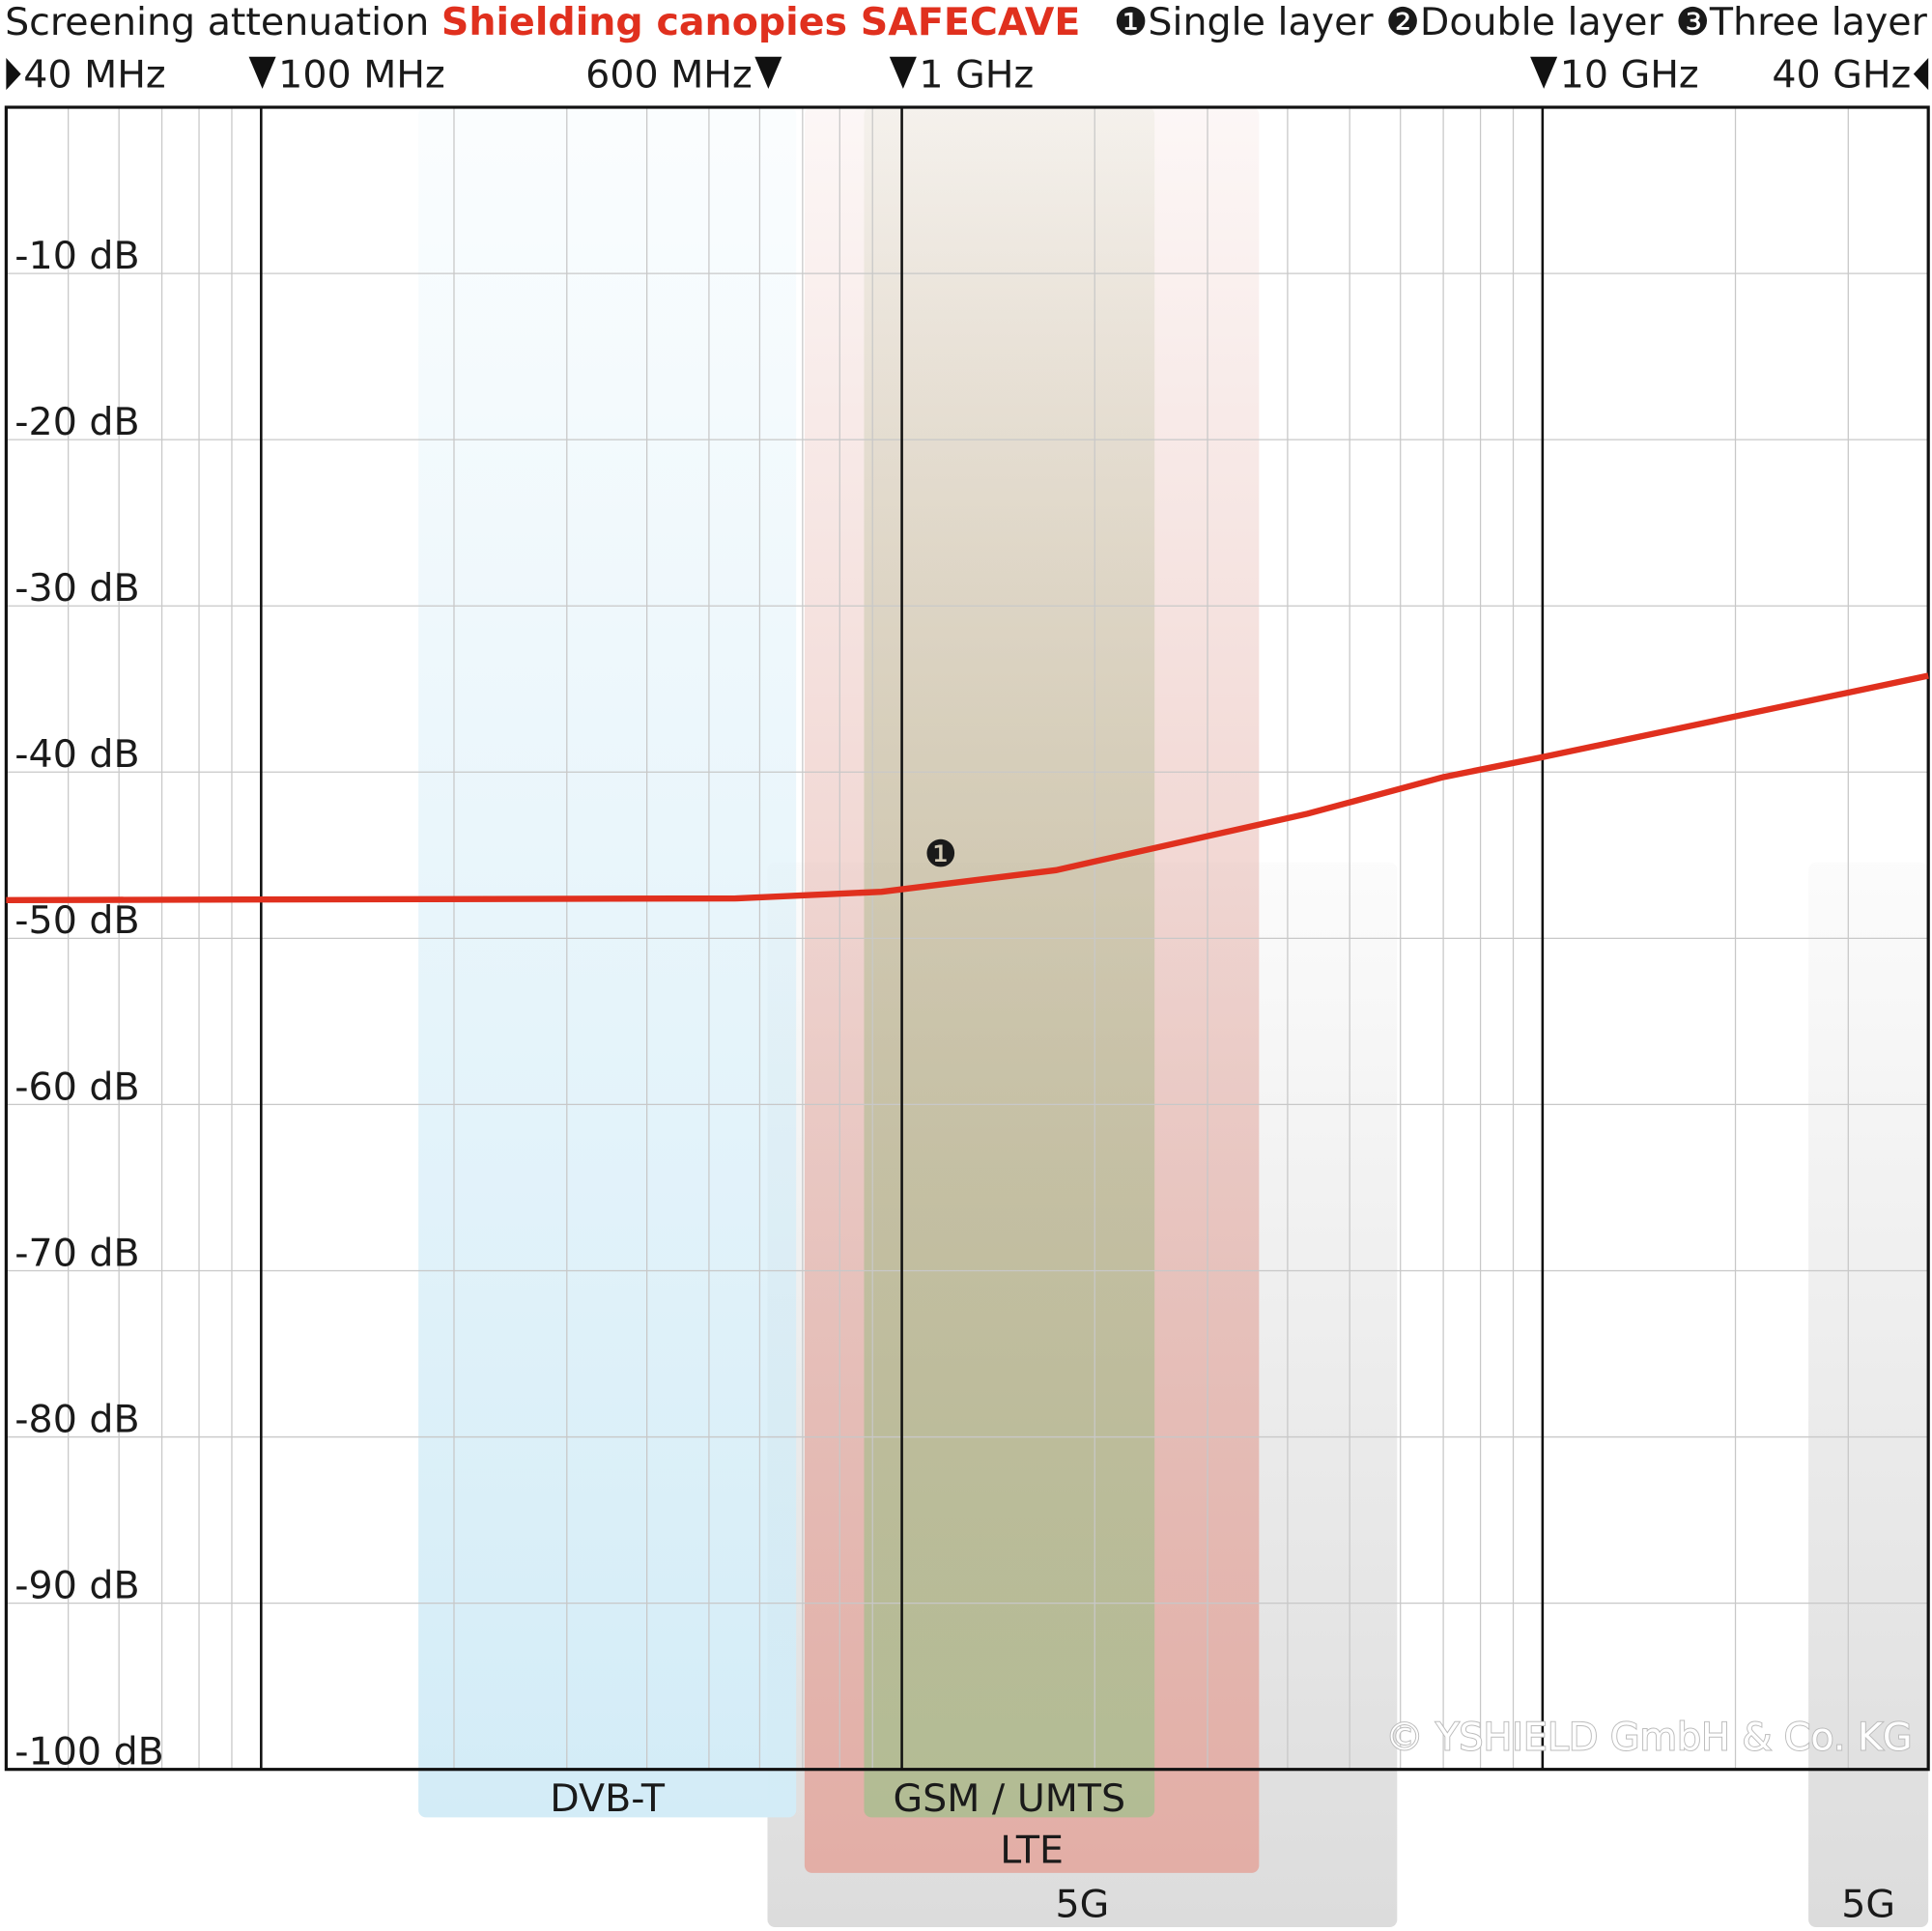 The image size is (1932, 1931). What do you see at coordinates (76, 422) in the screenshot?
I see `y-tick-label: -20 dB` at bounding box center [76, 422].